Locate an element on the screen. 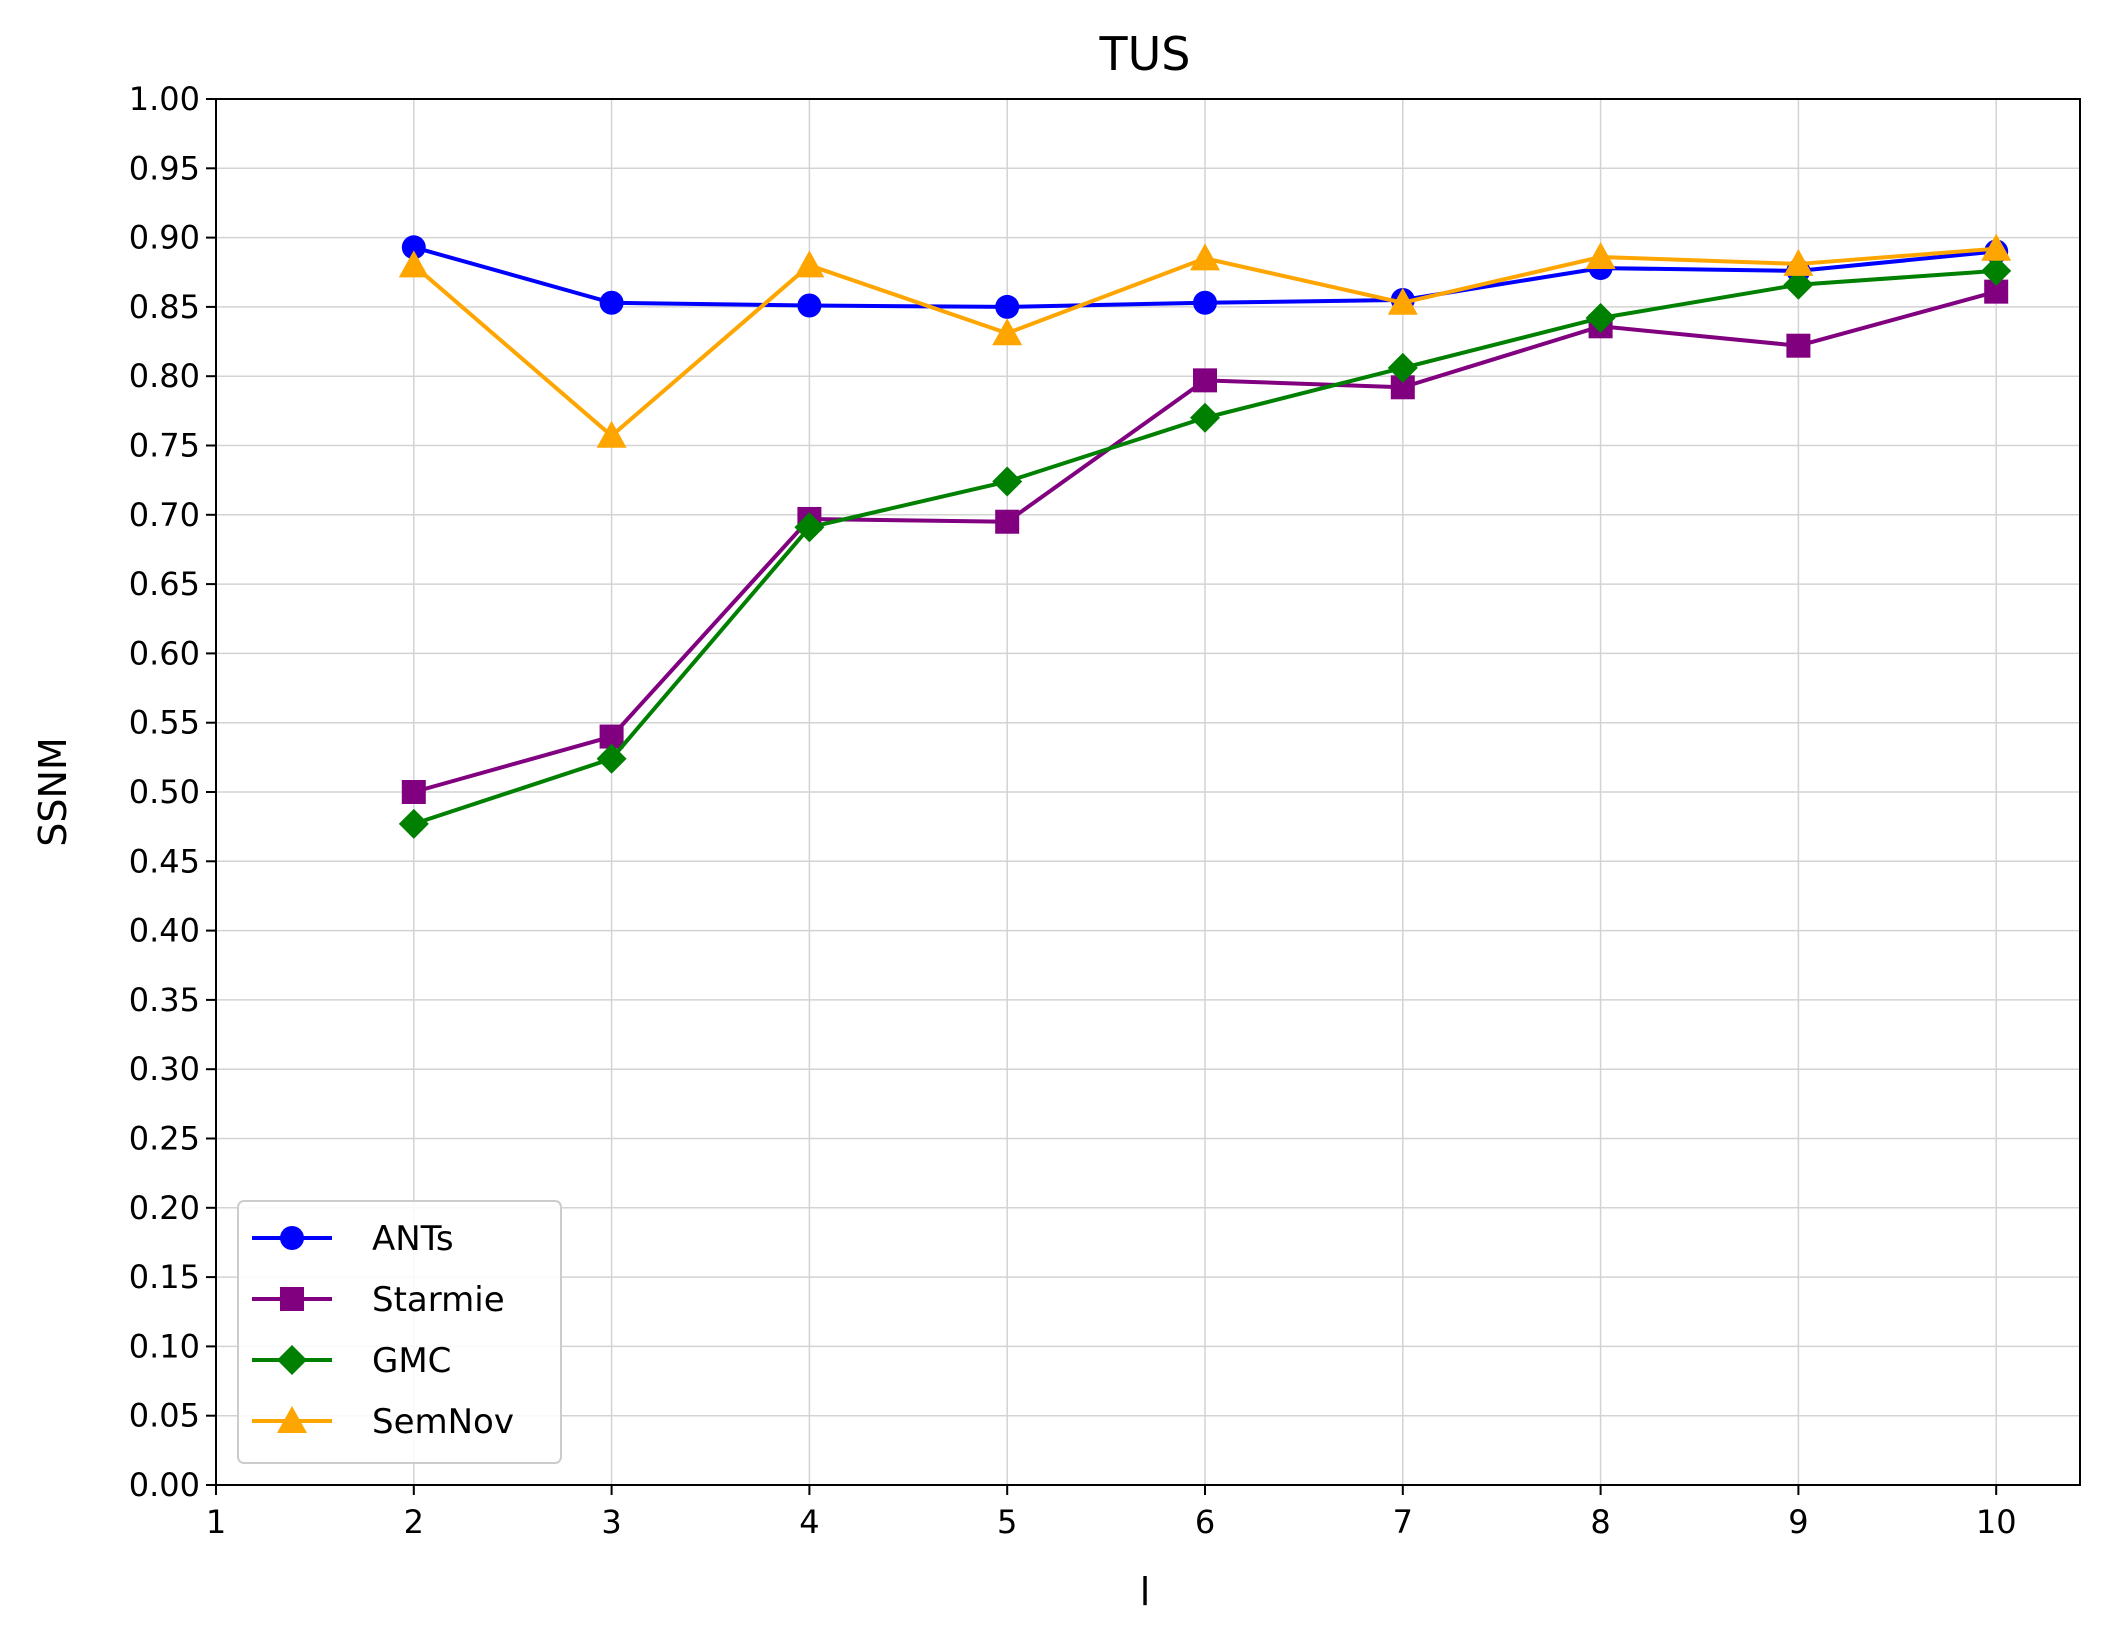 The width and height of the screenshot is (2106, 1651). y-tick-label: 1.00 is located at coordinates (164, 99).